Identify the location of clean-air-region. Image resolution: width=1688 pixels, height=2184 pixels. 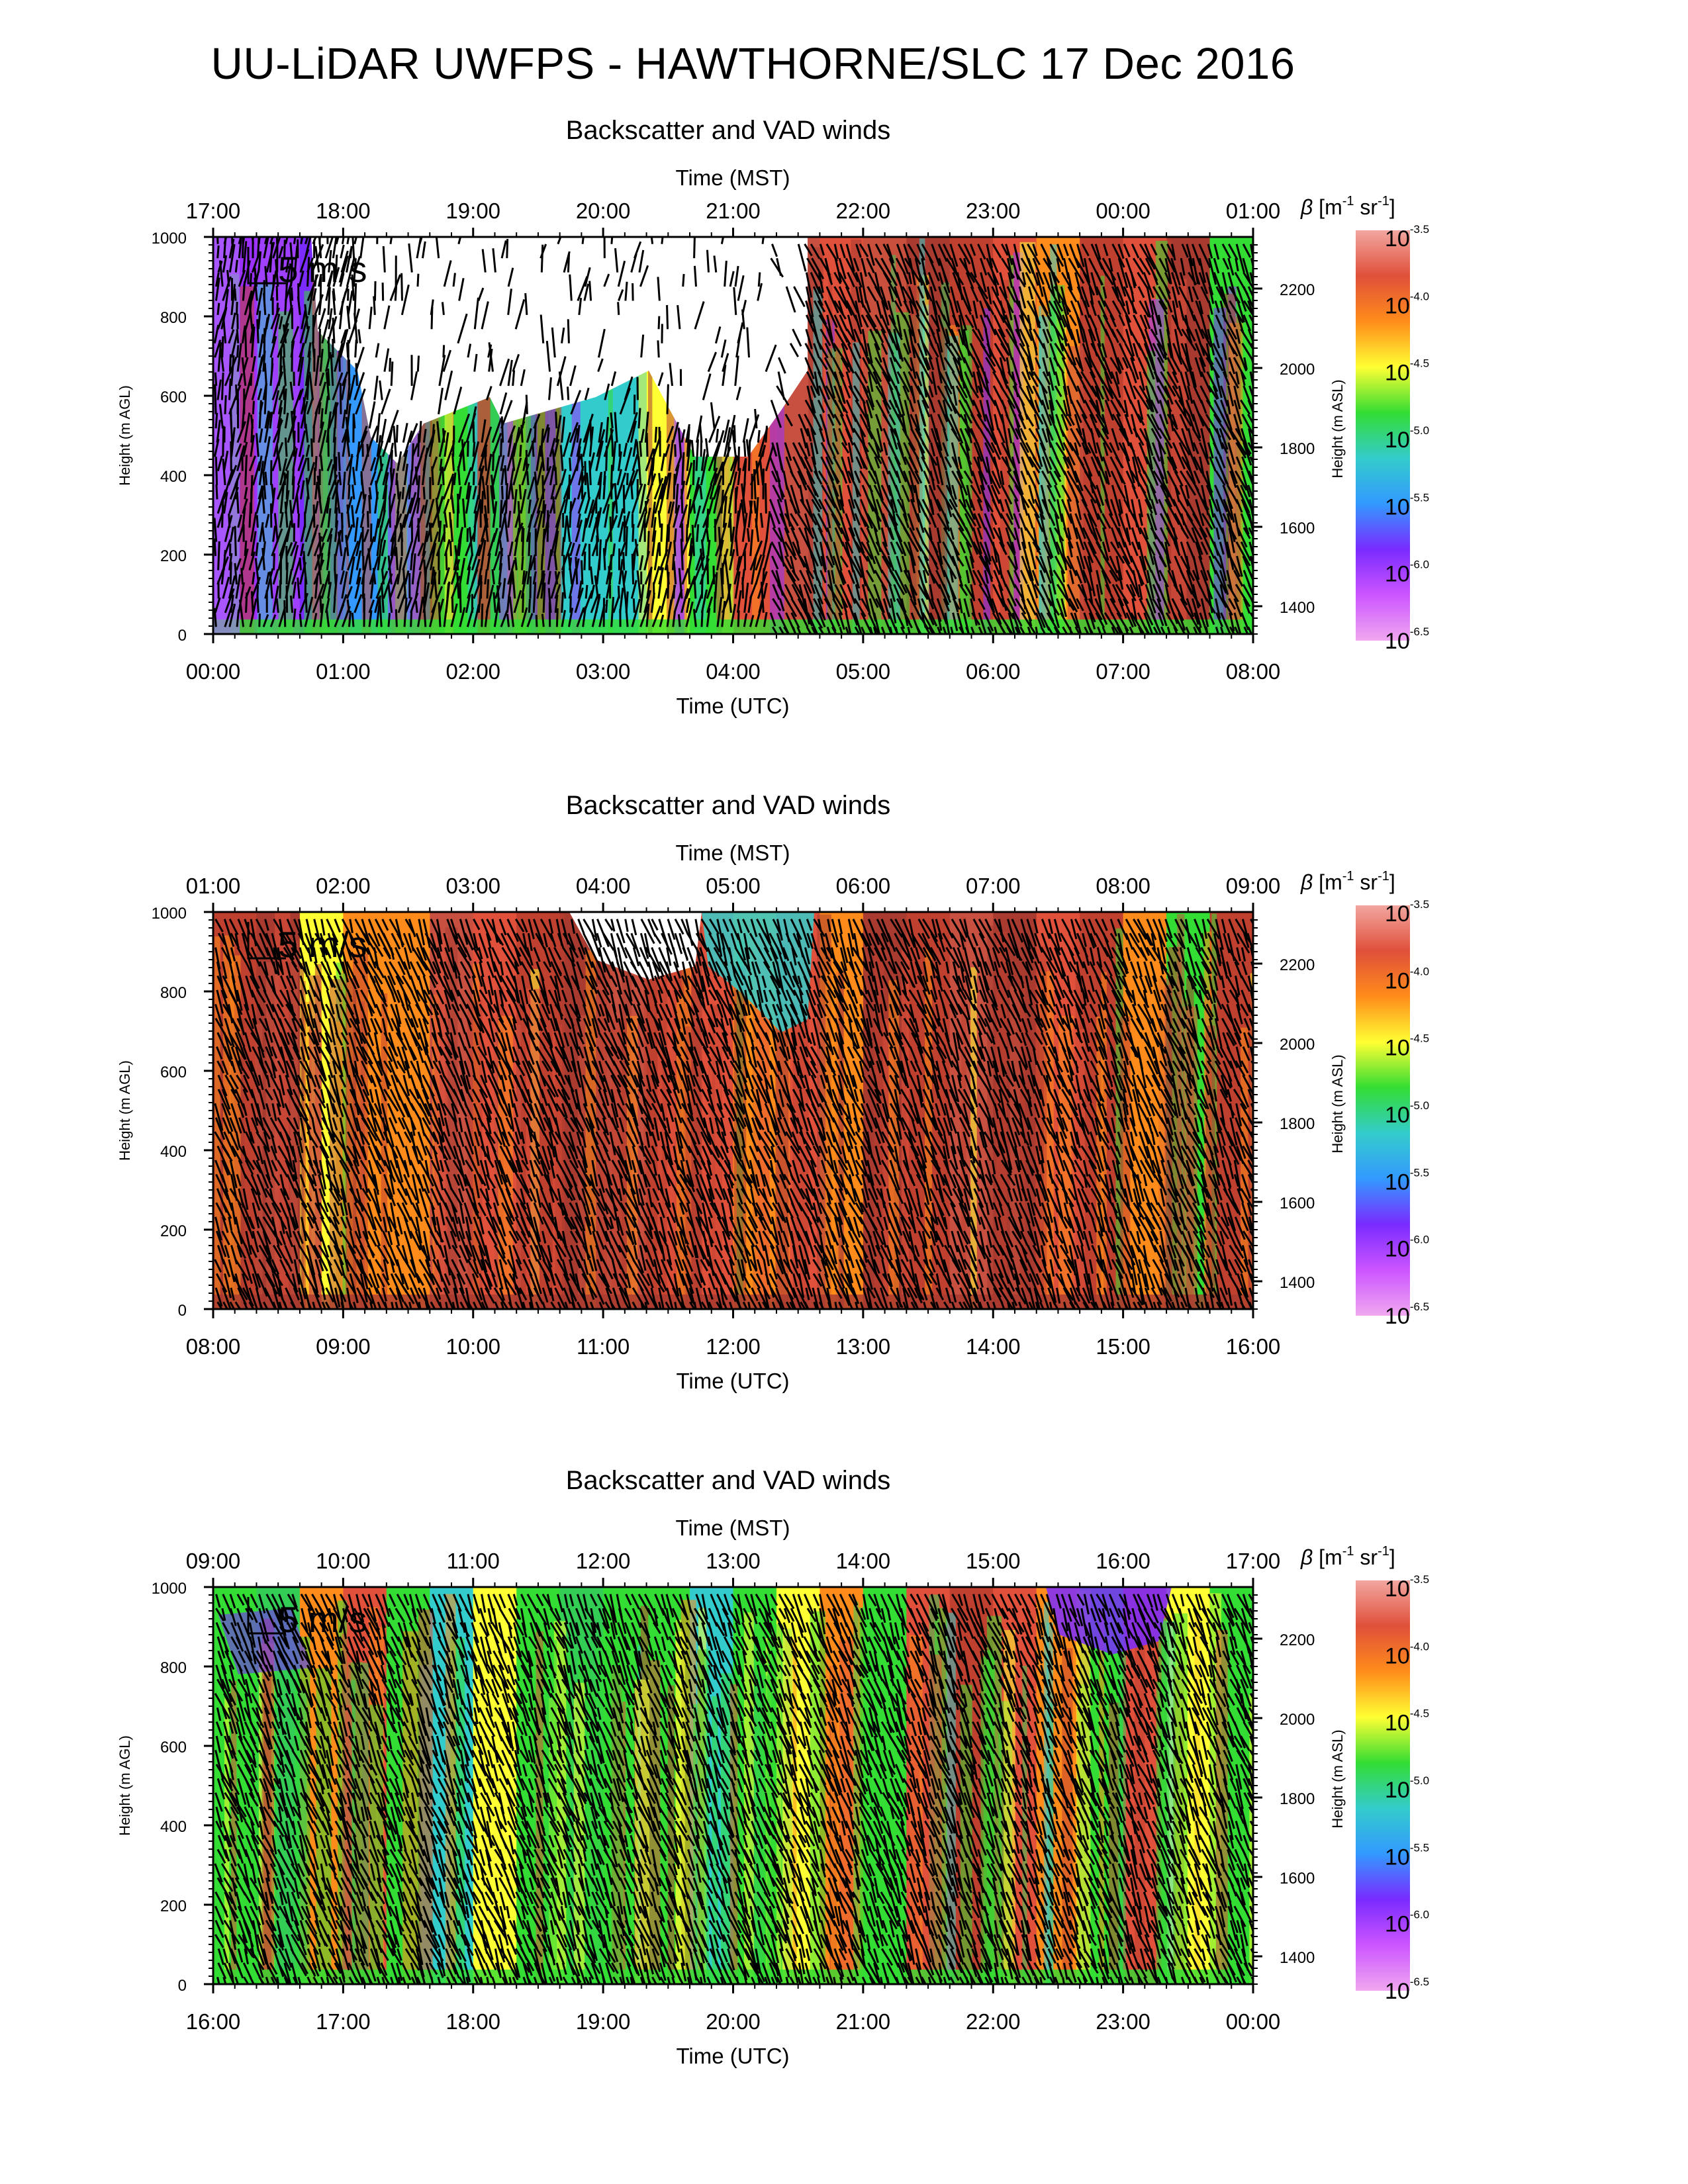
(758, 972).